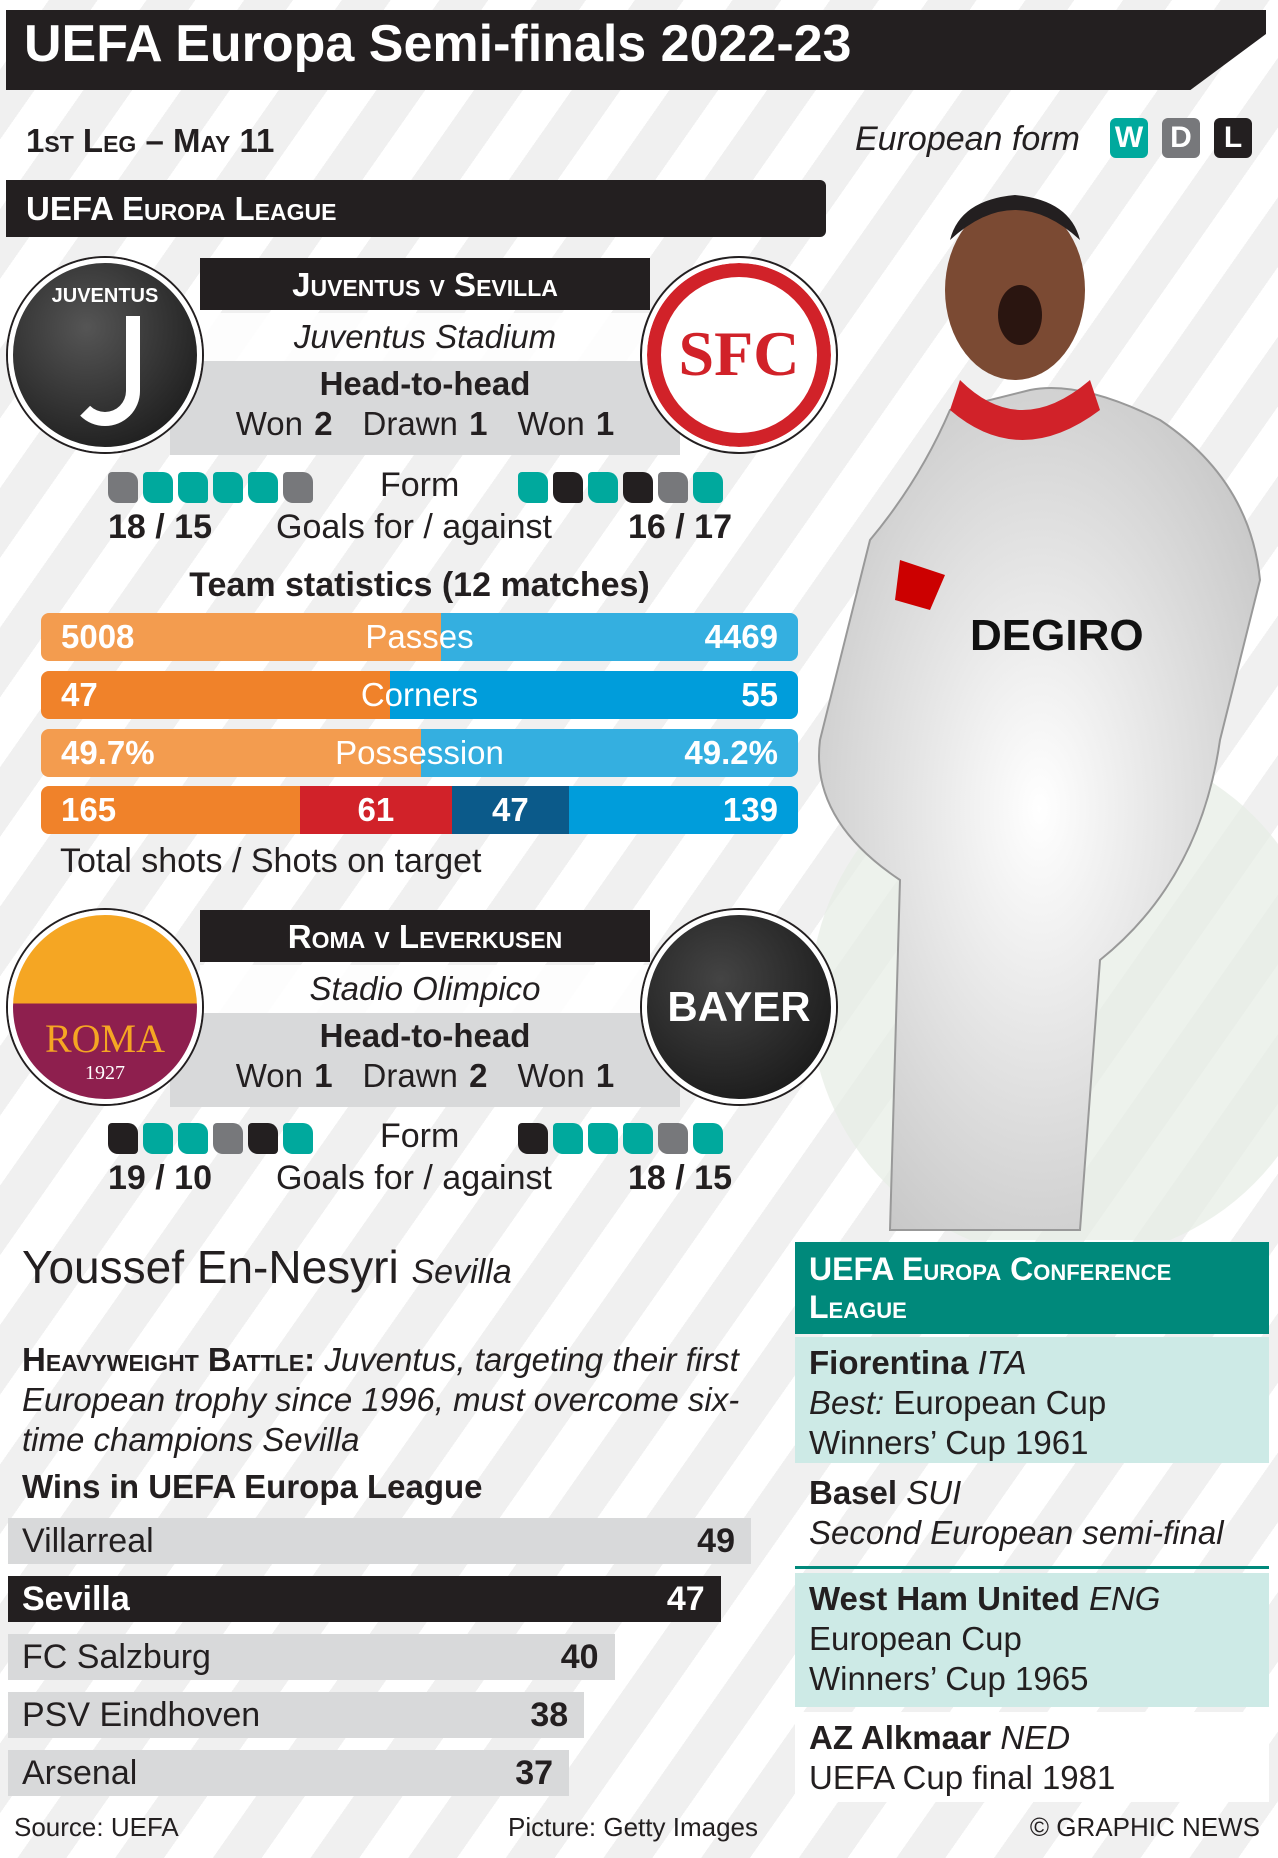 The image size is (1278, 1858). What do you see at coordinates (731, 752) in the screenshot?
I see `away-value: 49.2%` at bounding box center [731, 752].